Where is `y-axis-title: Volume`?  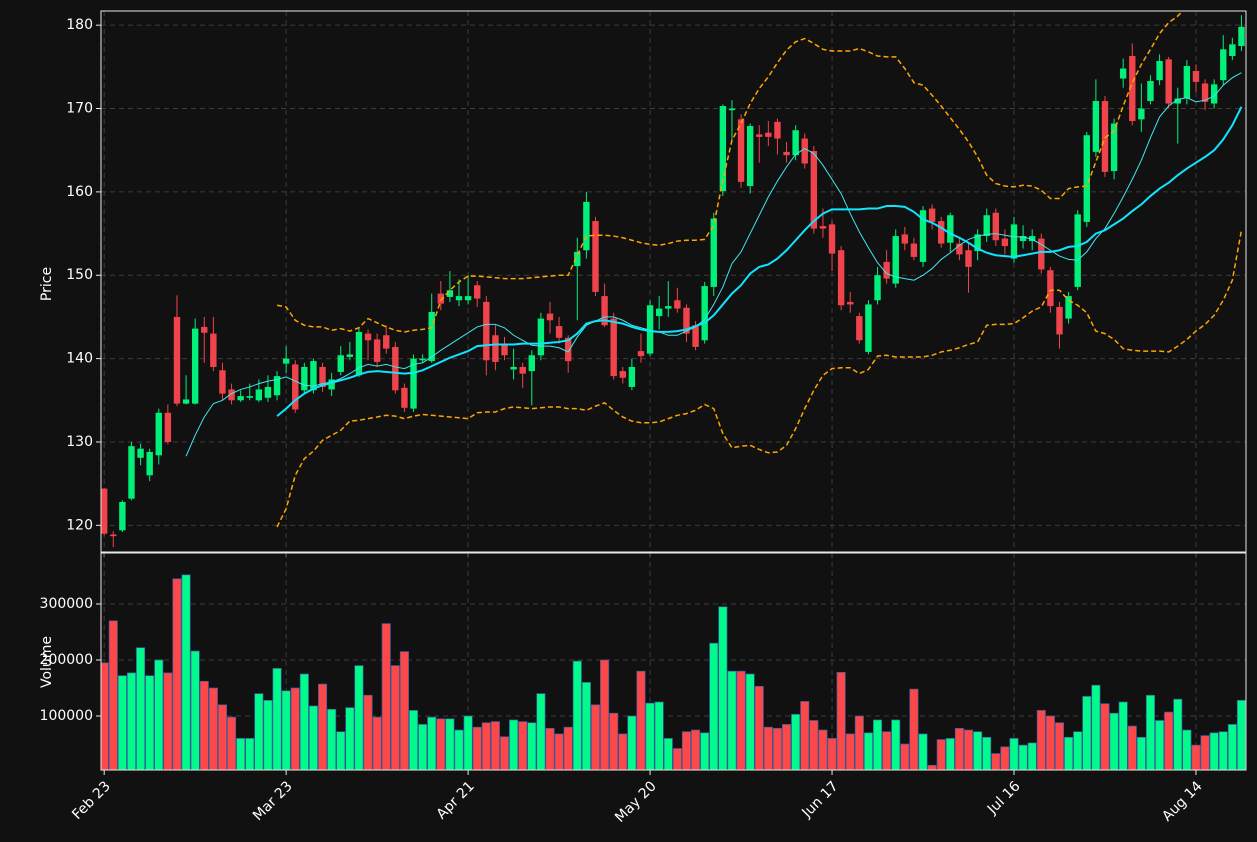 y-axis-title: Volume is located at coordinates (47, 662).